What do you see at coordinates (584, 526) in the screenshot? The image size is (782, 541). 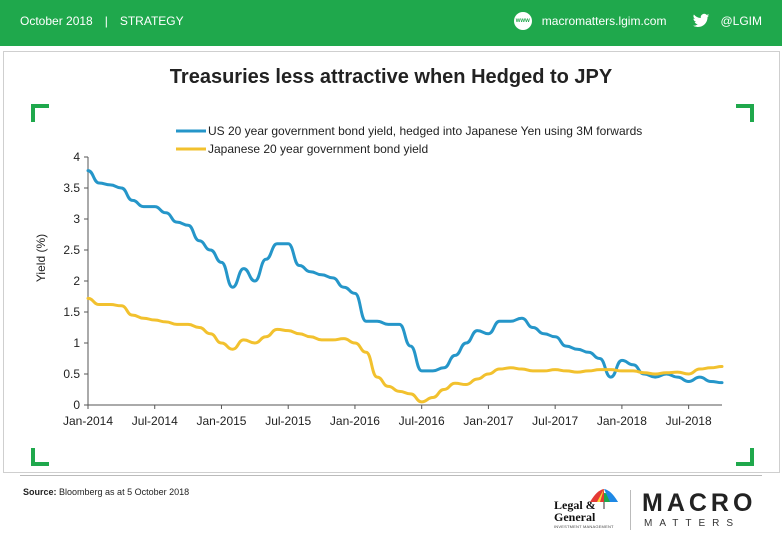 I see `logo-subtitle: INVESTMENT MANAGEMENT` at bounding box center [584, 526].